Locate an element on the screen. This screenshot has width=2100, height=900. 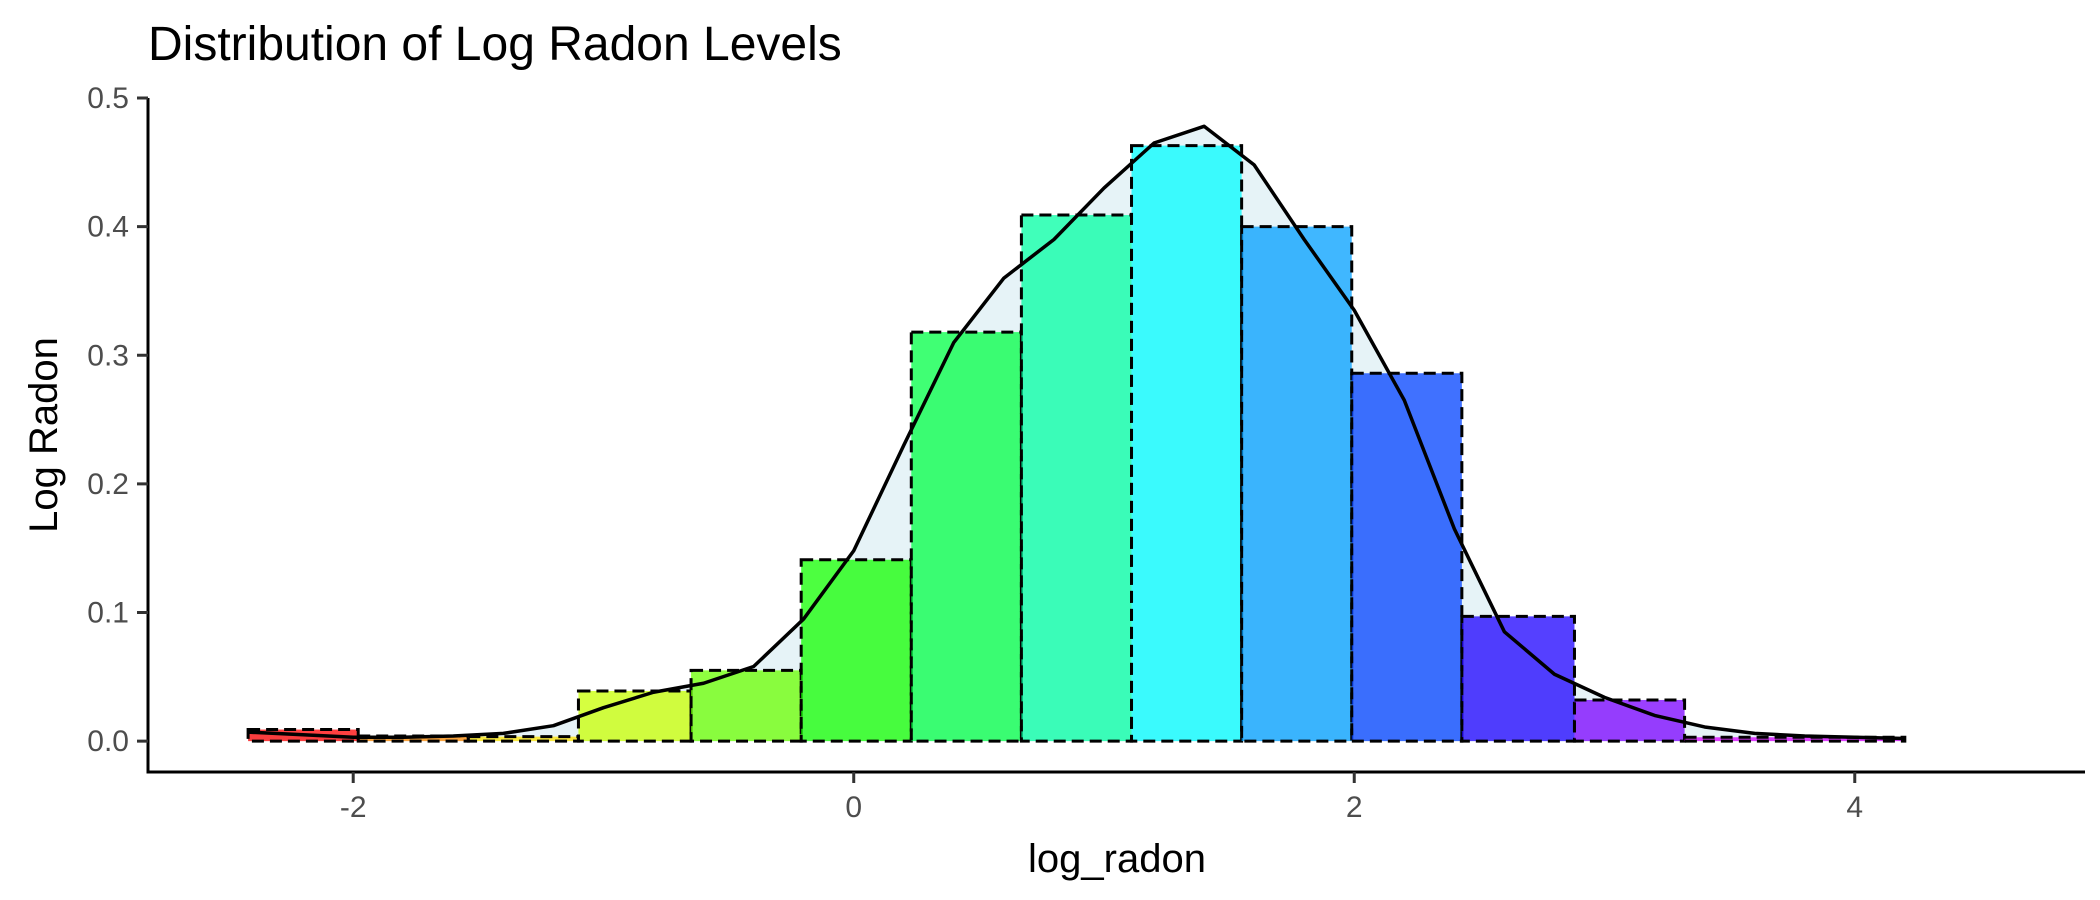
x-tick-label: 0 is located at coordinates (853, 807).